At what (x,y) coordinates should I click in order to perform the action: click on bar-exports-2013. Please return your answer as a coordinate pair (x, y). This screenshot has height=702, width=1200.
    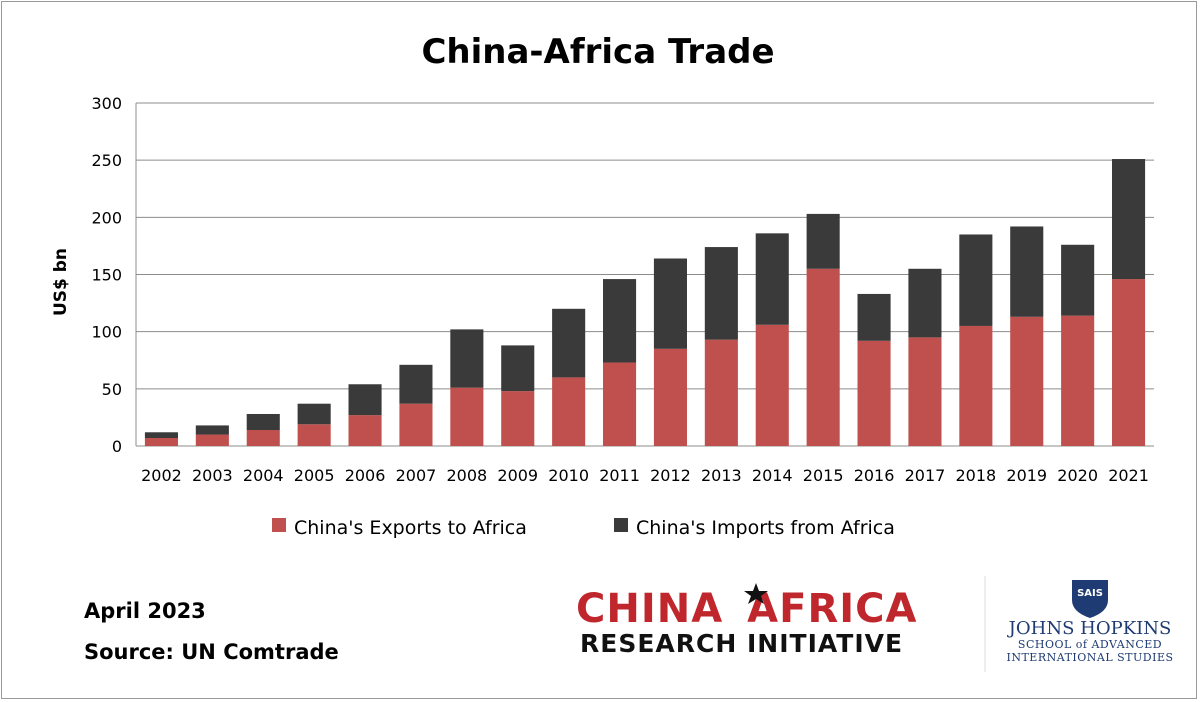
    Looking at the image, I should click on (721, 392).